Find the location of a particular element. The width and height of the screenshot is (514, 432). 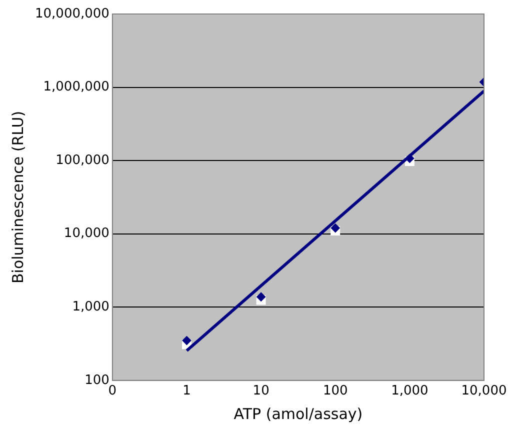

x-tick-label: 10,000 is located at coordinates (484, 391).